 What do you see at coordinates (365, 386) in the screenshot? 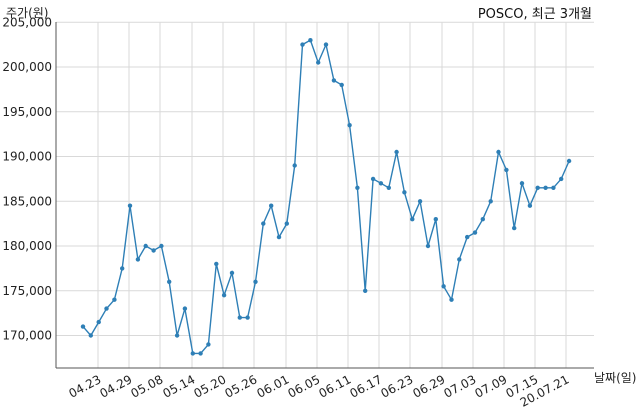
I see `x-tick-label: 06.17` at bounding box center [365, 386].